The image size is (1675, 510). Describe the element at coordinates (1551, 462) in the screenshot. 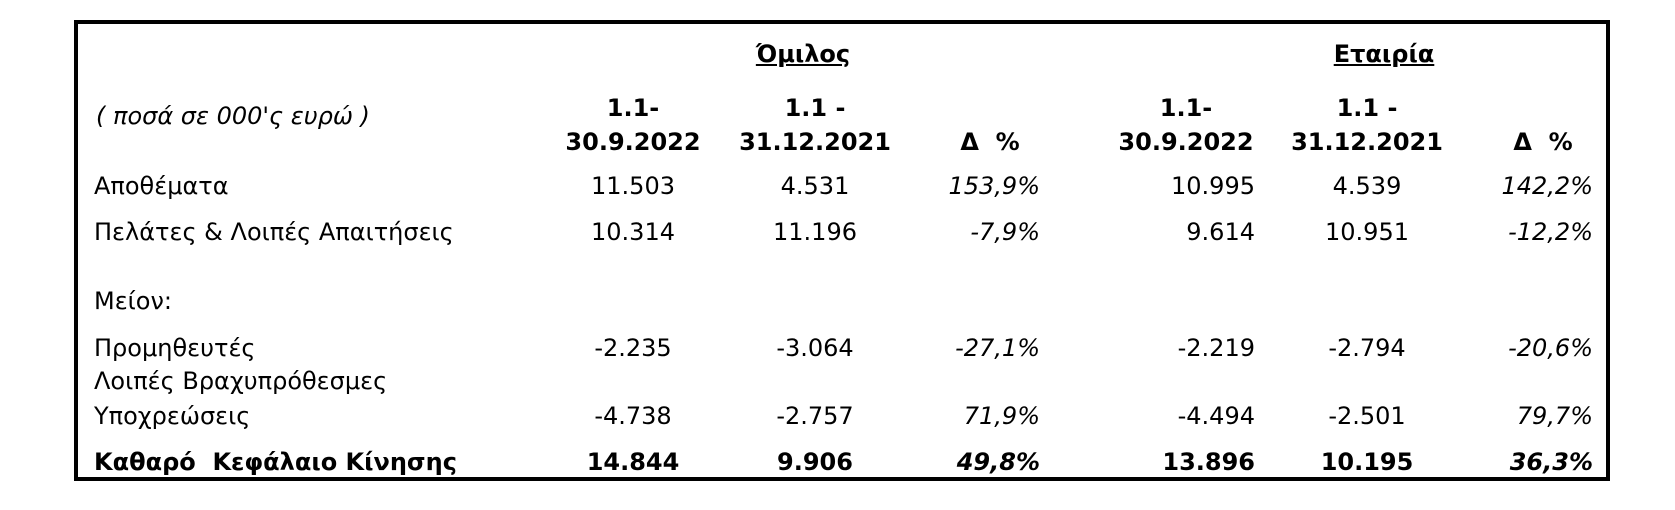

I see `company-delta-total: 36,3%` at that location.